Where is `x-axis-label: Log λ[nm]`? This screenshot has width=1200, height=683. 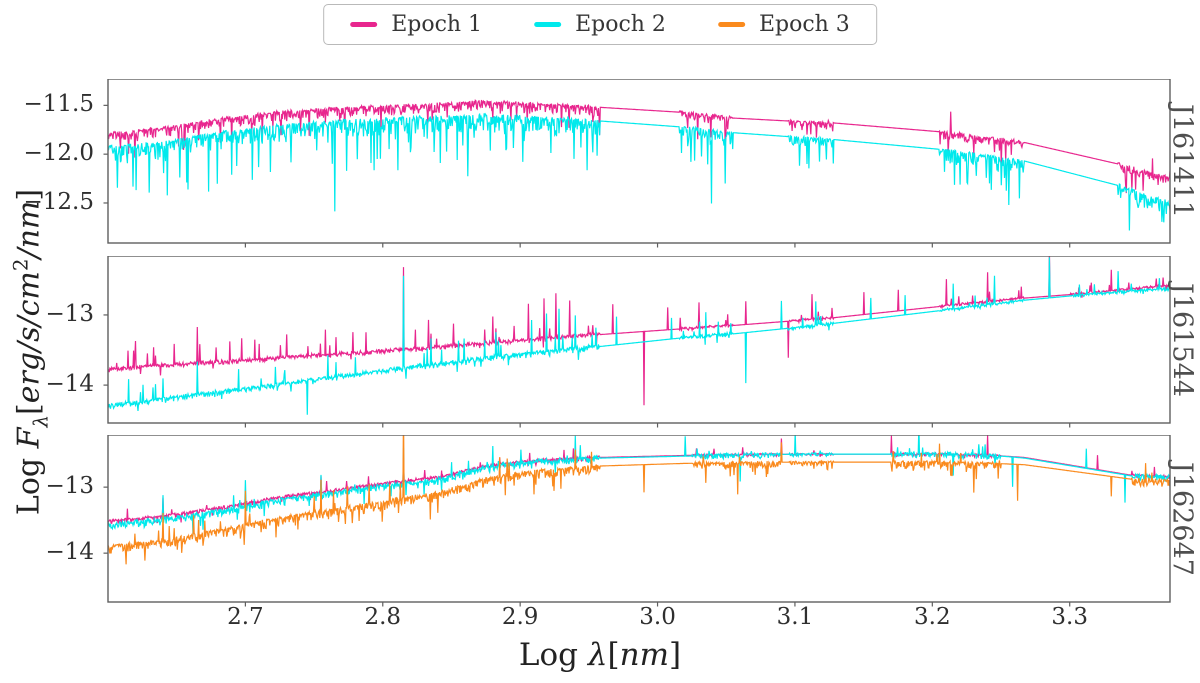 x-axis-label: Log λ[nm] is located at coordinates (600, 655).